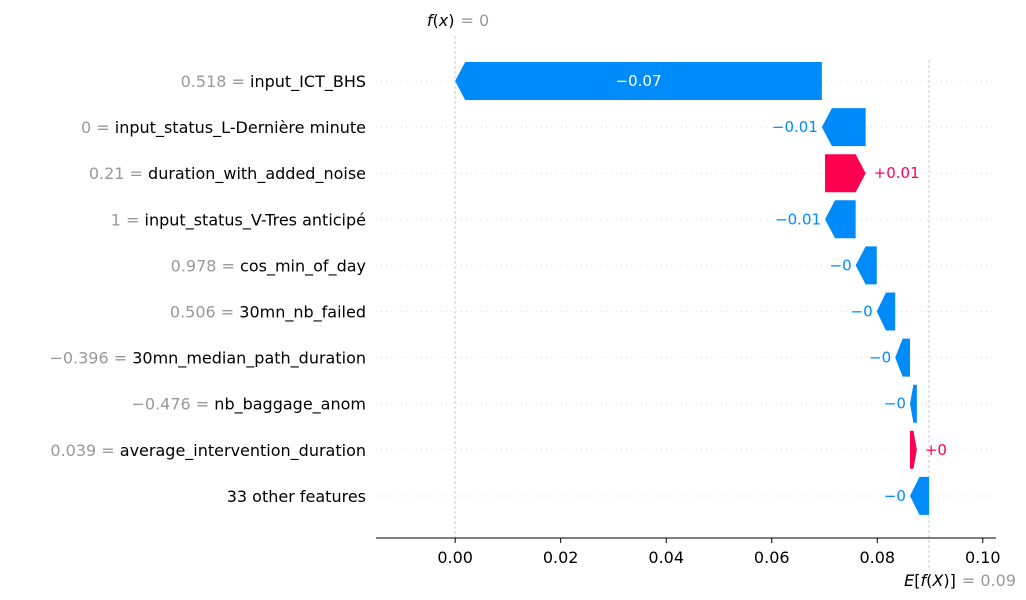  Describe the element at coordinates (227, 174) in the screenshot. I see `feature-label: 0.21 = duration_with_added_noise` at that location.